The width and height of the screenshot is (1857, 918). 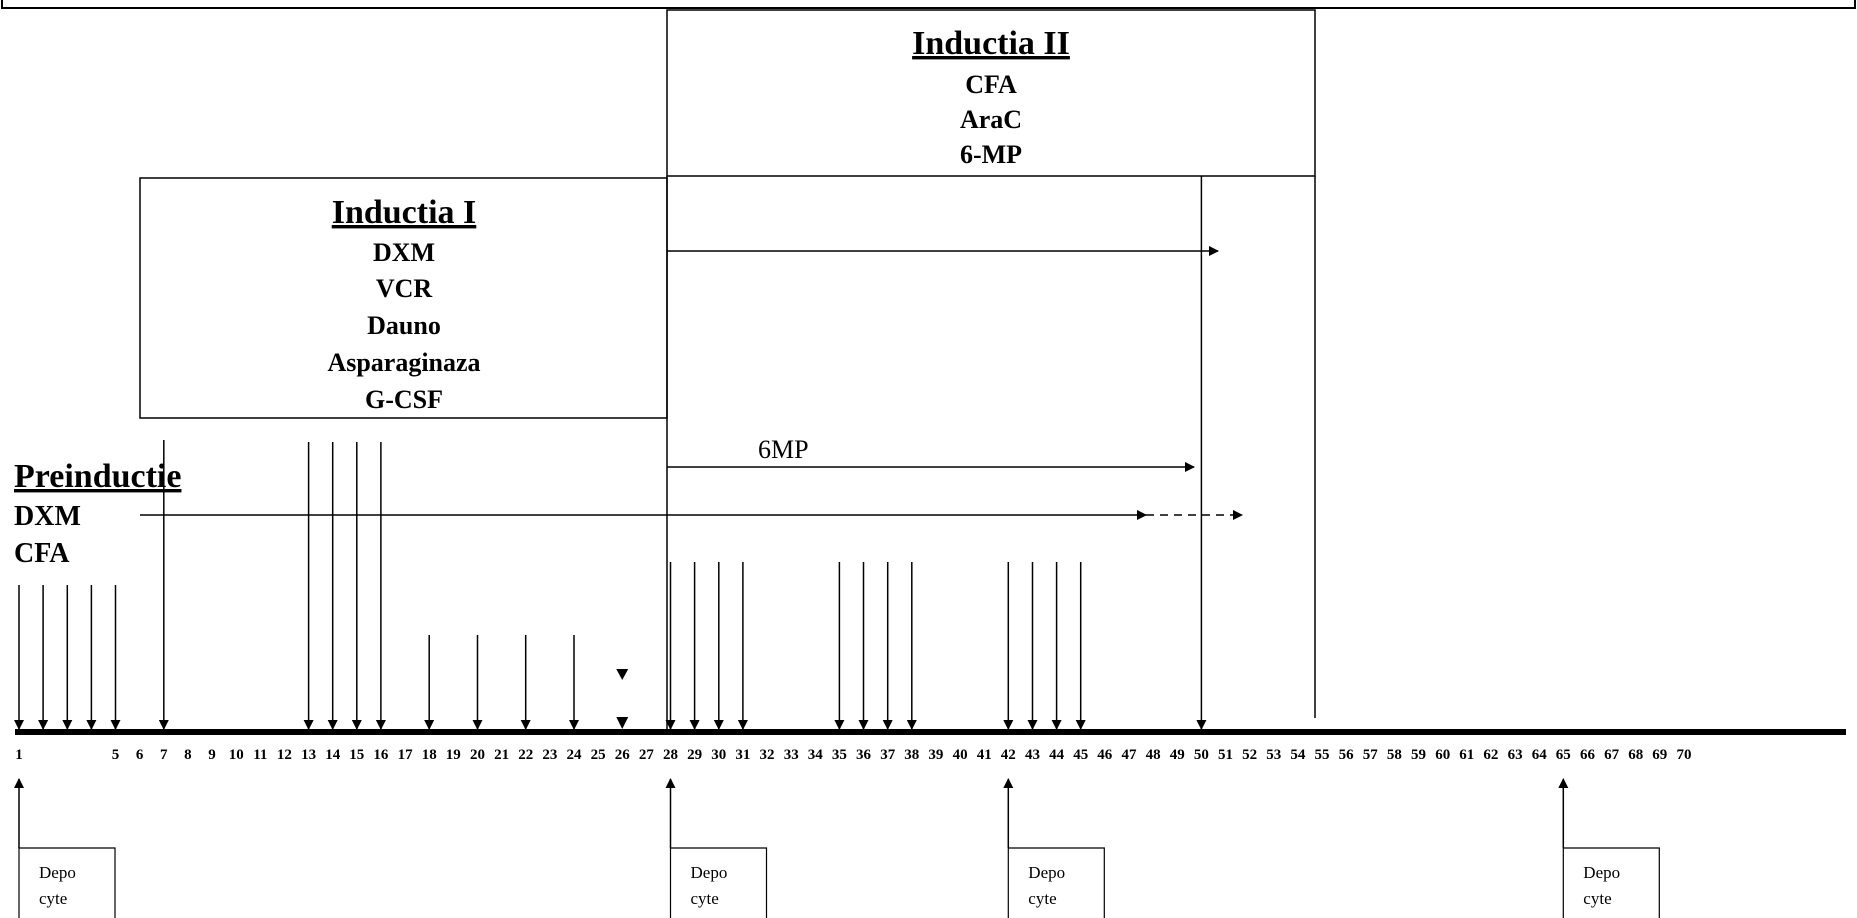 I want to click on inductia1-drug-gcsf: G-CSF, so click(x=404, y=399).